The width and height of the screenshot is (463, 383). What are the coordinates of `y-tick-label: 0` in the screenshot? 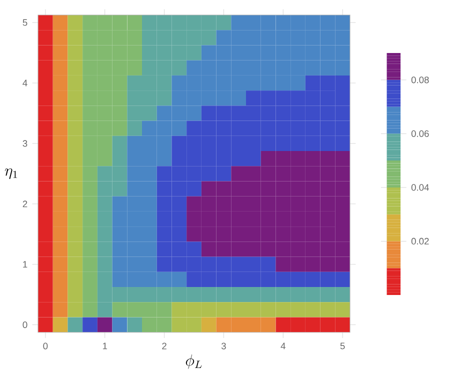 It's located at (25, 324).